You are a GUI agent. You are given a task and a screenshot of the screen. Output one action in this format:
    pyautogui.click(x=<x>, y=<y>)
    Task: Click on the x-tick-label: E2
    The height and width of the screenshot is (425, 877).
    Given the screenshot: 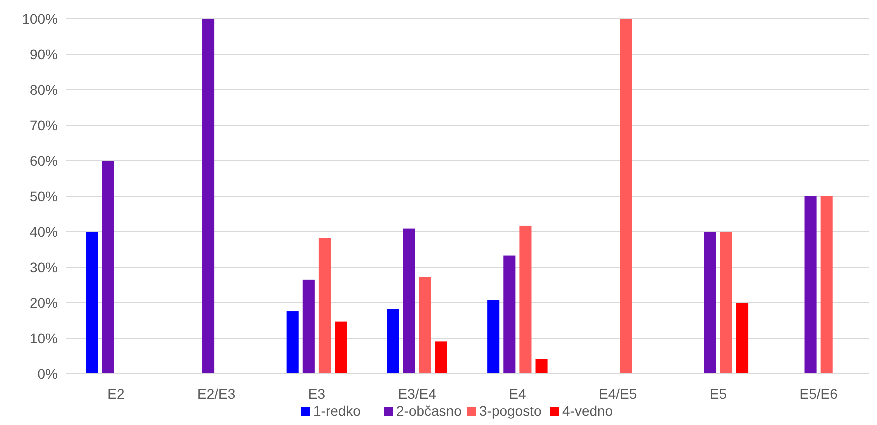 What is the action you would take?
    pyautogui.click(x=116, y=394)
    